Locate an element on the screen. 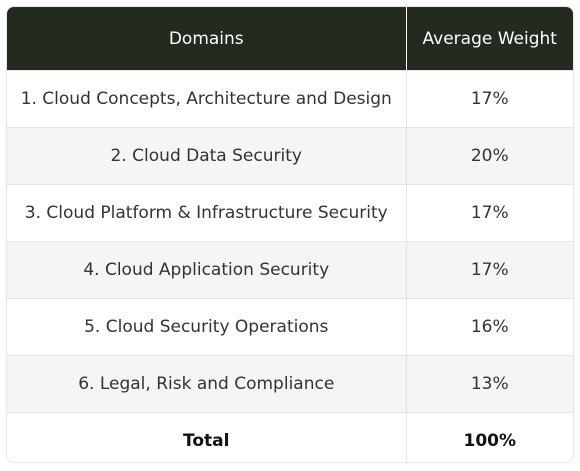 Image resolution: width=580 pixels, height=471 pixels. header-domains: Domains is located at coordinates (206, 39).